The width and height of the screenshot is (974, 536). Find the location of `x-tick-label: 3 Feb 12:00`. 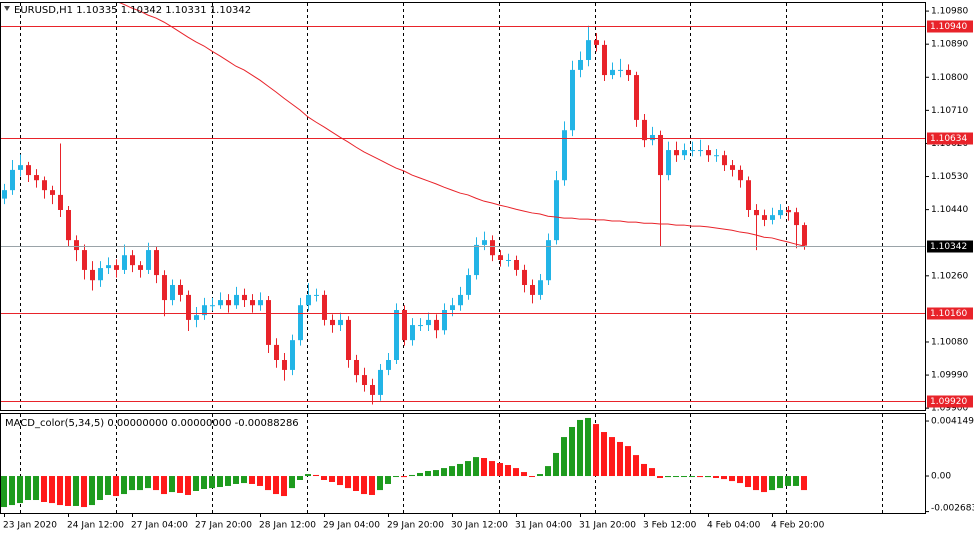

x-tick-label: 3 Feb 12:00 is located at coordinates (670, 526).